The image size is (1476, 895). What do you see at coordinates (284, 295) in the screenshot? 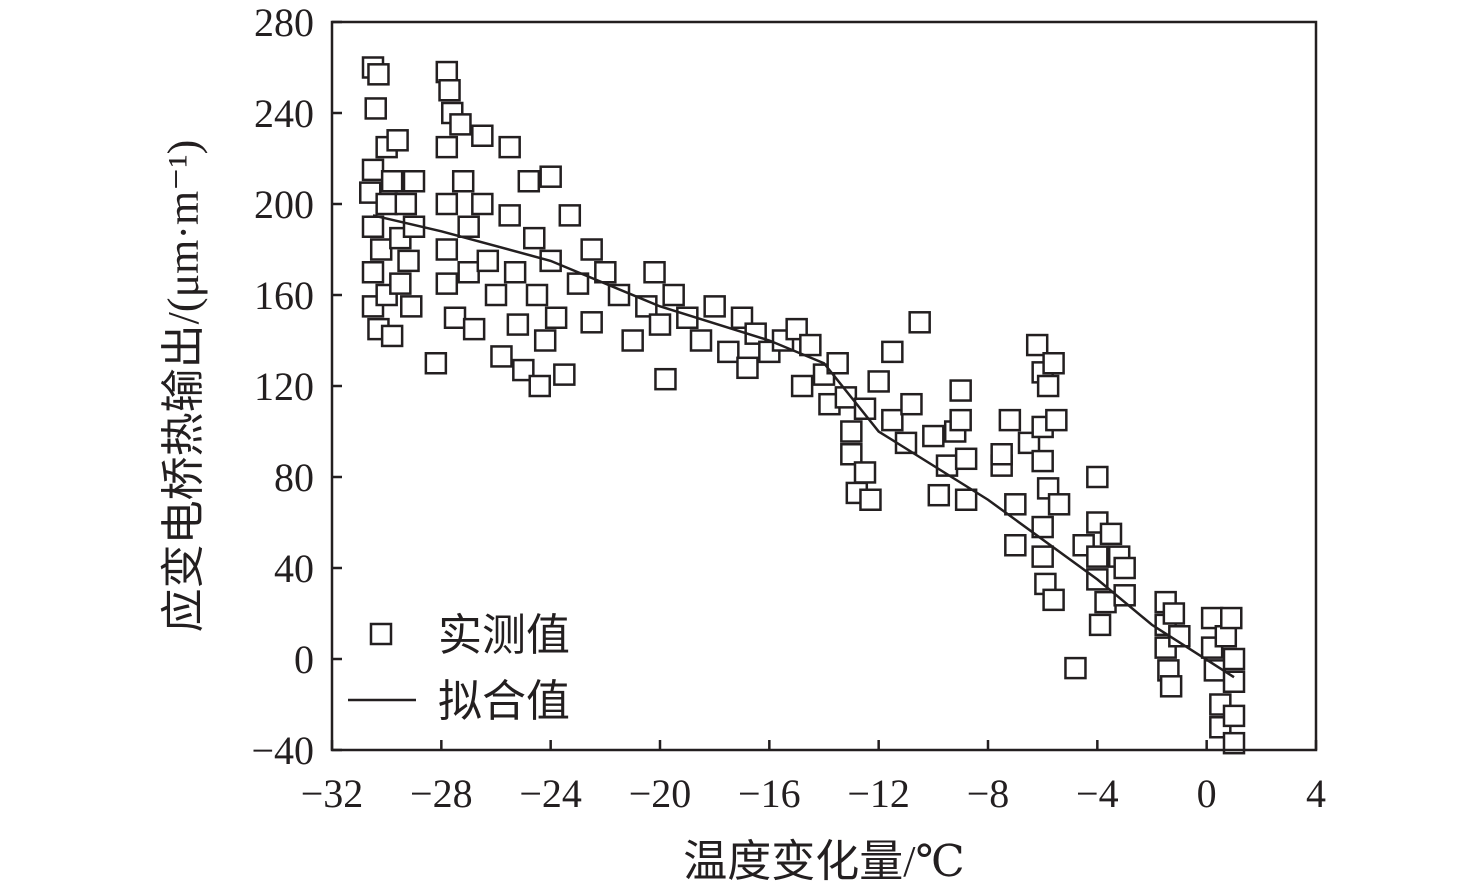
I see `y-tick-label: 160` at bounding box center [284, 295].